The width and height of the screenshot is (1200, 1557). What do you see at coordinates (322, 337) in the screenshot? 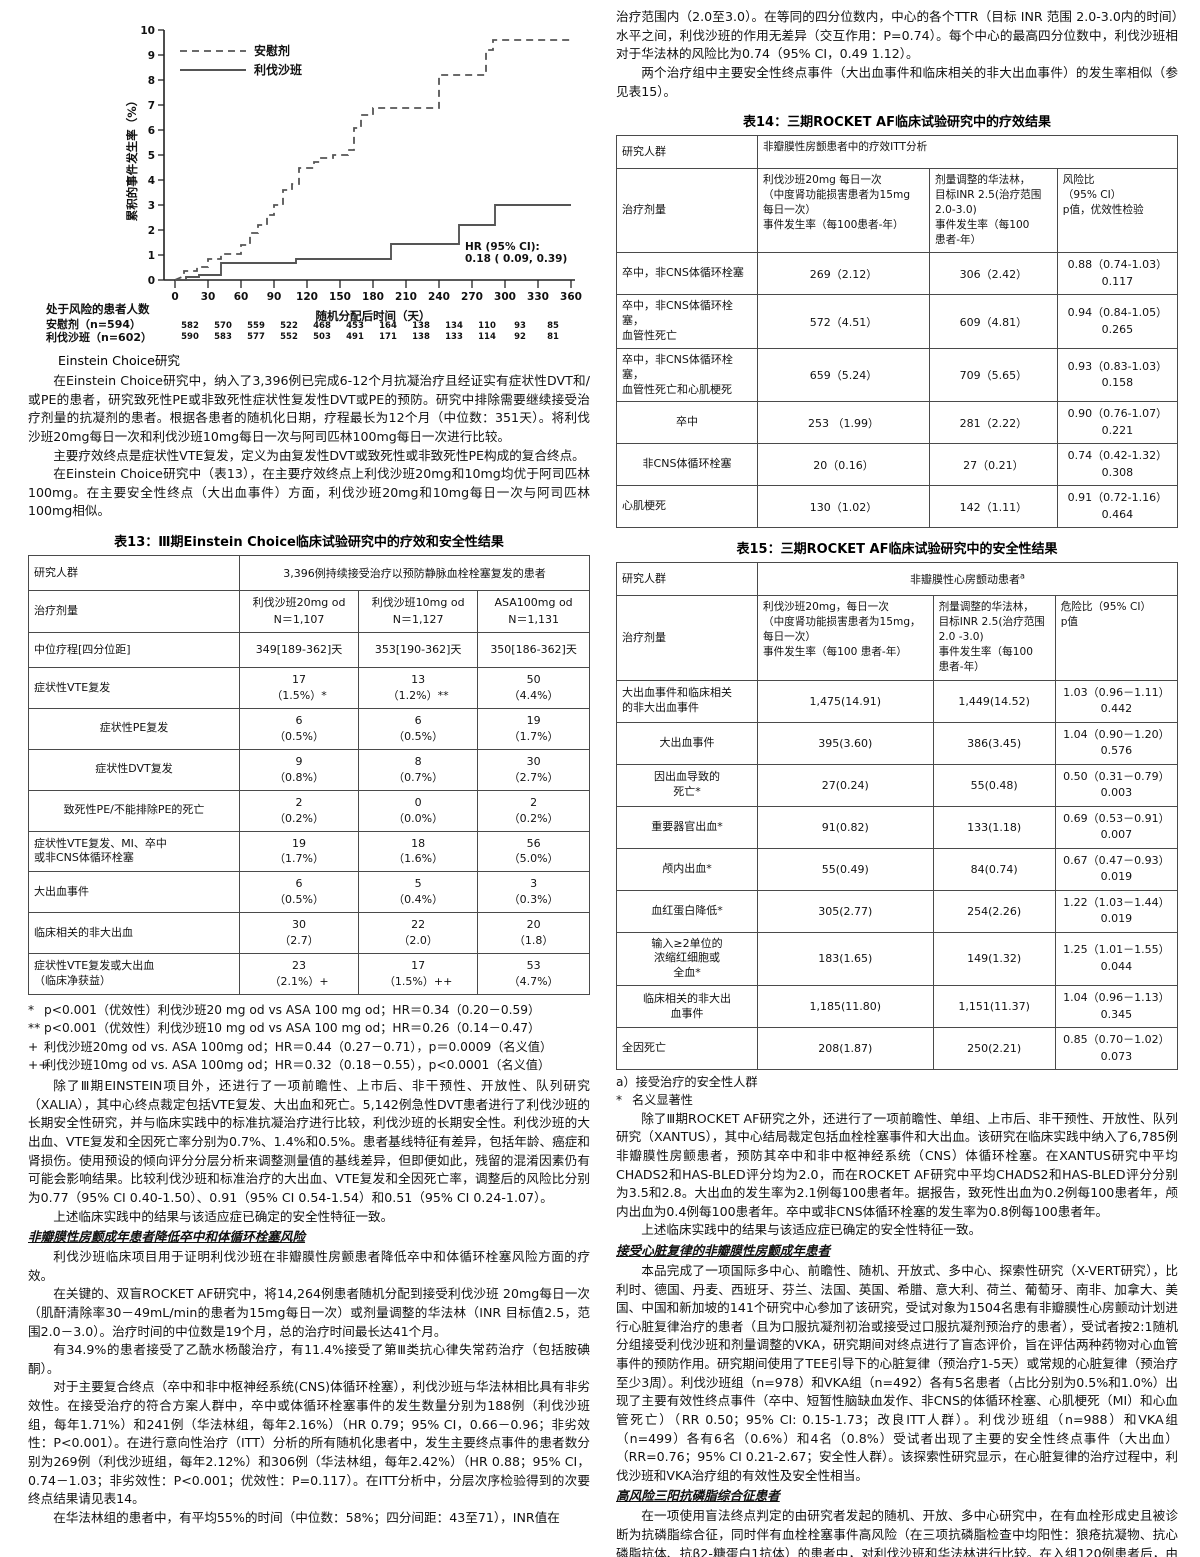
I see `at-risk-value: 503` at bounding box center [322, 337].